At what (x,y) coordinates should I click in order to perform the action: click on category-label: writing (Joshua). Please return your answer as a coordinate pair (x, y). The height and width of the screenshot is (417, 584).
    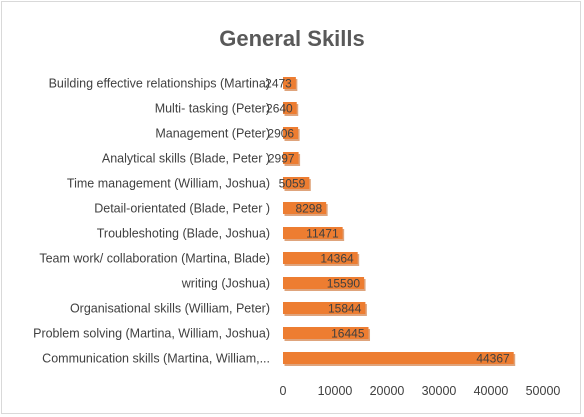
    Looking at the image, I should click on (225, 284).